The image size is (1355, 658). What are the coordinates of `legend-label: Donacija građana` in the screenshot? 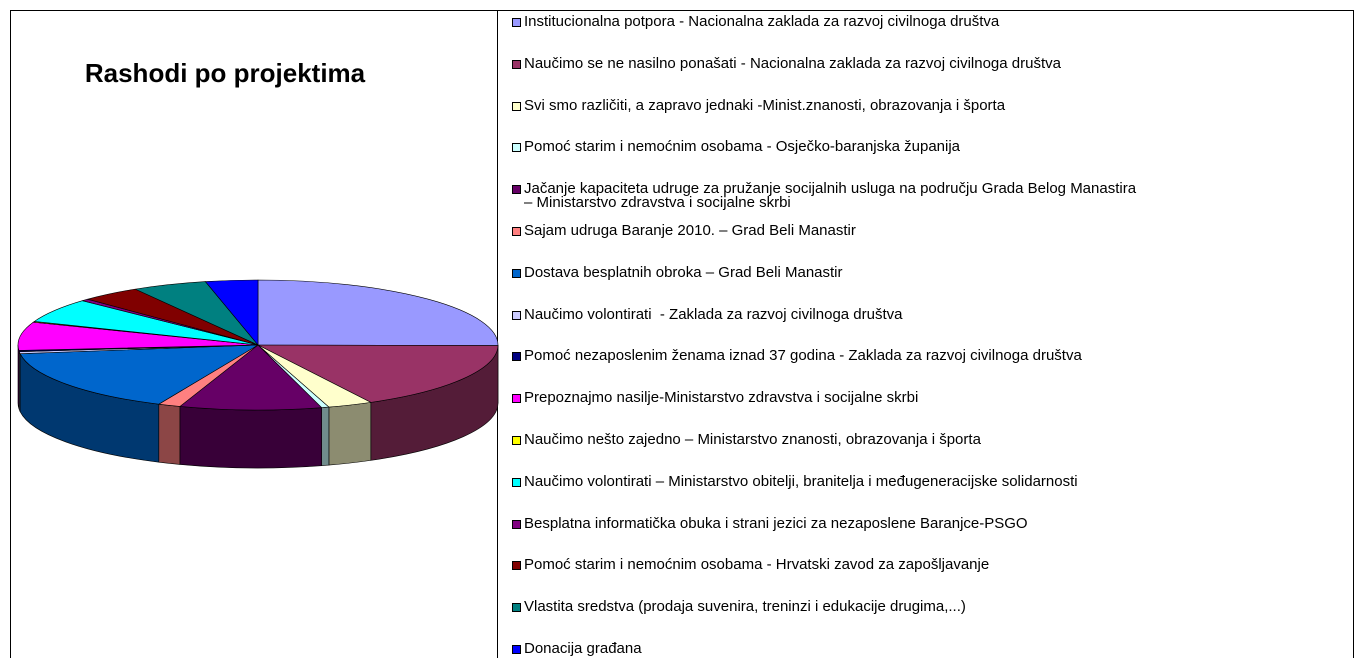 It's located at (583, 648).